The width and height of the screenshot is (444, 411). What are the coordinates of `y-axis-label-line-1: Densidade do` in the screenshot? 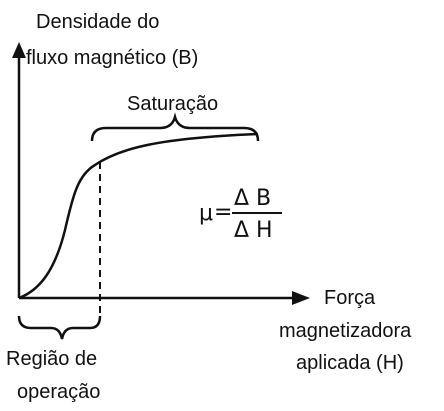 It's located at (97, 22).